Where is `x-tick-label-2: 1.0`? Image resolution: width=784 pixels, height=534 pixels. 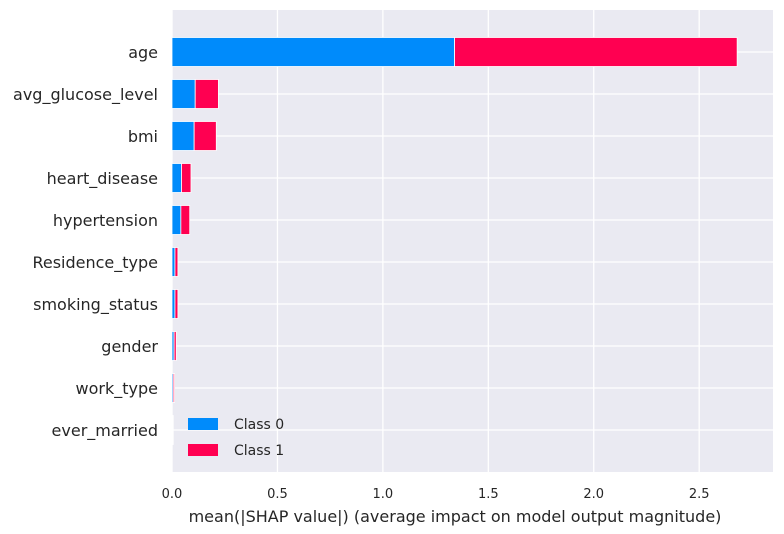
x-tick-label-2: 1.0 is located at coordinates (383, 494).